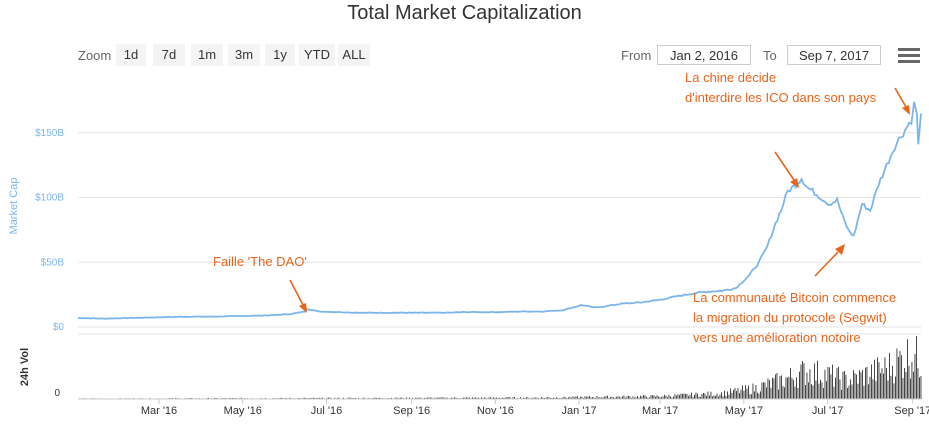 The width and height of the screenshot is (929, 430). What do you see at coordinates (495, 411) in the screenshot?
I see `x-tick-label: Nov '16` at bounding box center [495, 411].